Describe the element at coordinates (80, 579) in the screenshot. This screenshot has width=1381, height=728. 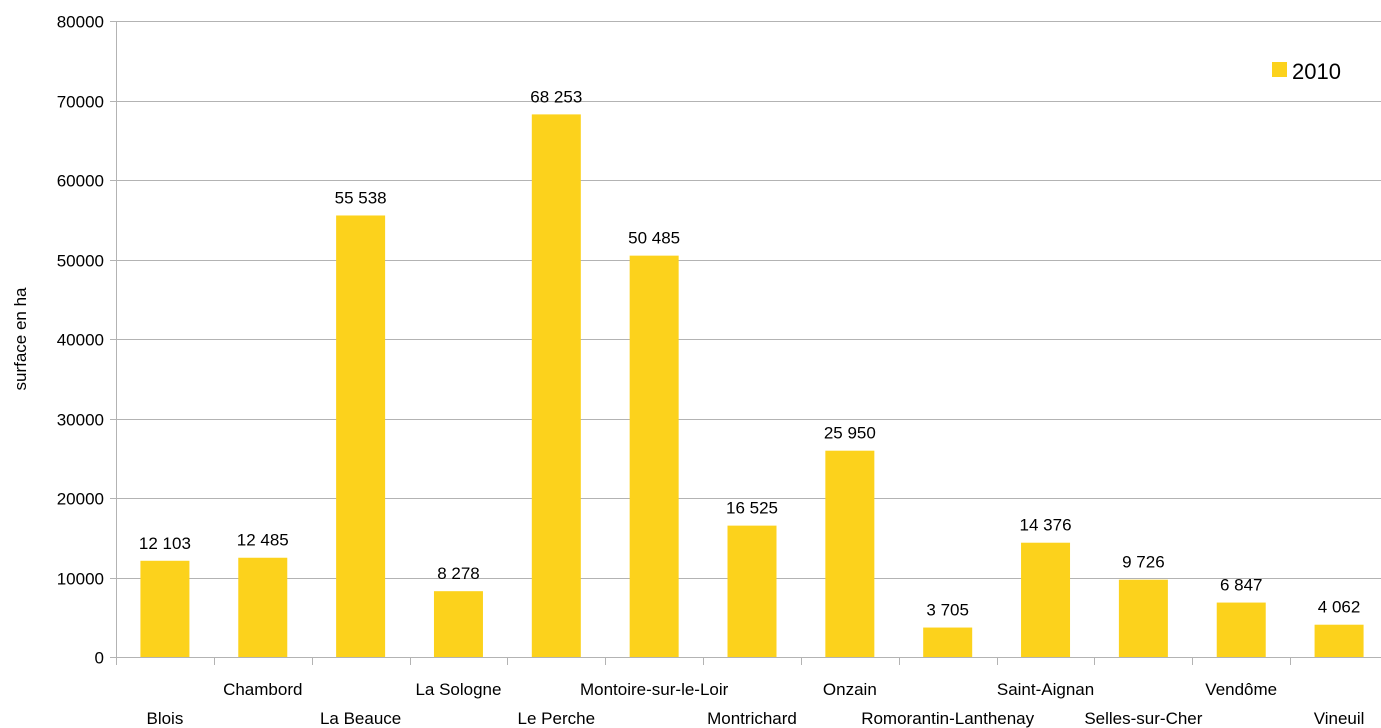
I see `y-tick-label-10000: 10000` at that location.